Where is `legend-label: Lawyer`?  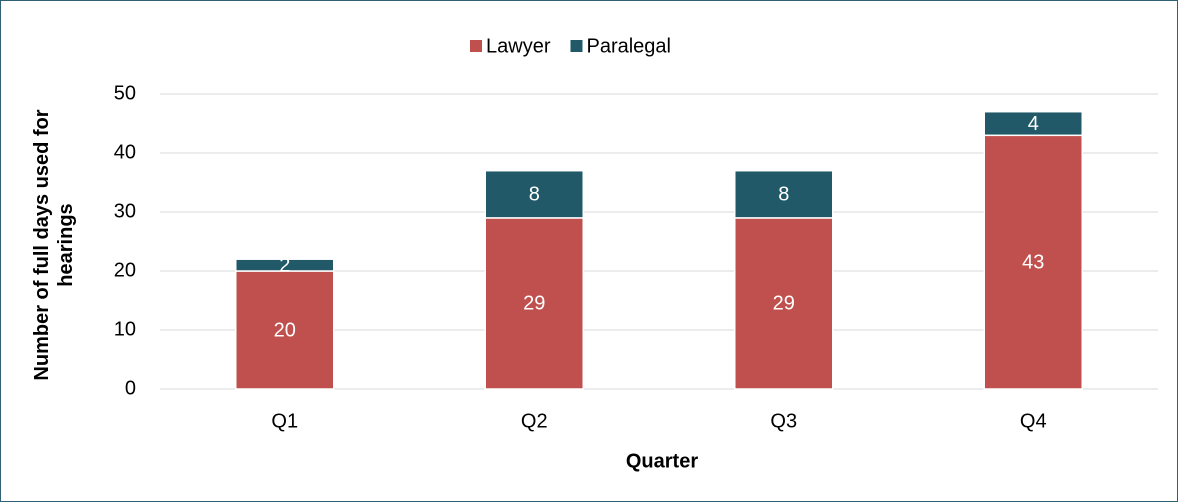 legend-label: Lawyer is located at coordinates (518, 46).